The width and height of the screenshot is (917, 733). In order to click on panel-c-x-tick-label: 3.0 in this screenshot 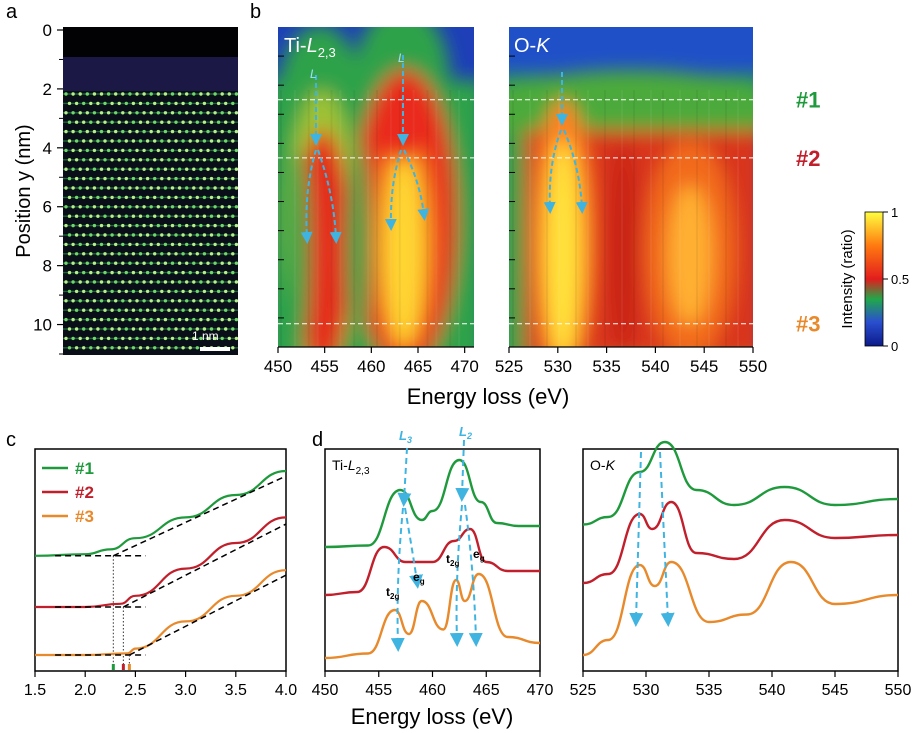, I will do `click(185, 690)`.